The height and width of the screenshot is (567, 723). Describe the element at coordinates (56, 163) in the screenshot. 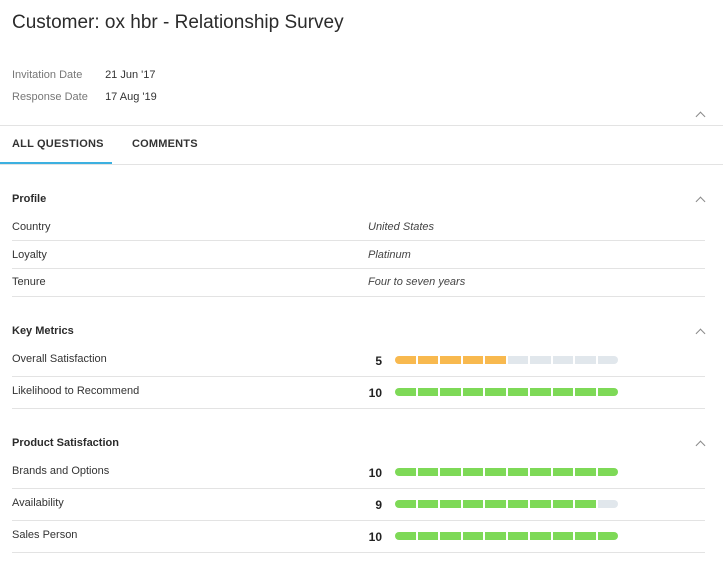

I see `active-tab-indicator` at that location.